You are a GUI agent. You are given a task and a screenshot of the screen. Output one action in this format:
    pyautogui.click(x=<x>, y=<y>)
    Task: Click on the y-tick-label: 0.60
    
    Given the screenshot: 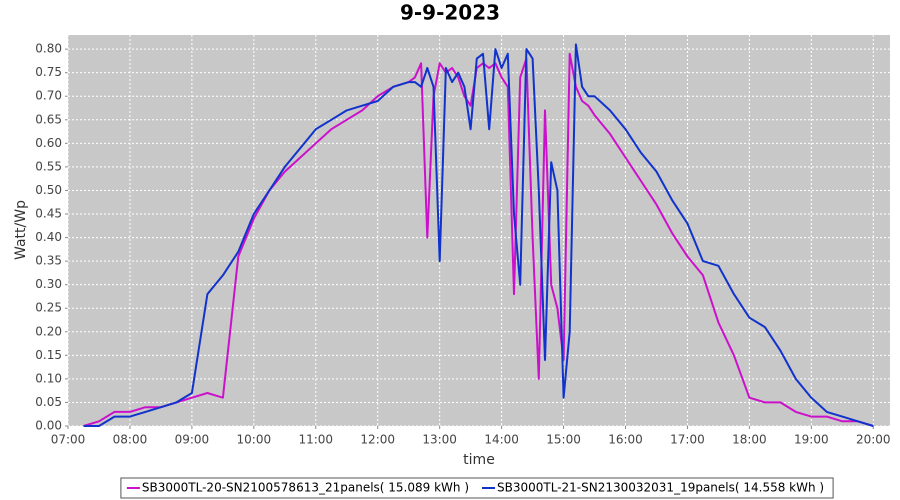 What is the action you would take?
    pyautogui.click(x=48, y=143)
    